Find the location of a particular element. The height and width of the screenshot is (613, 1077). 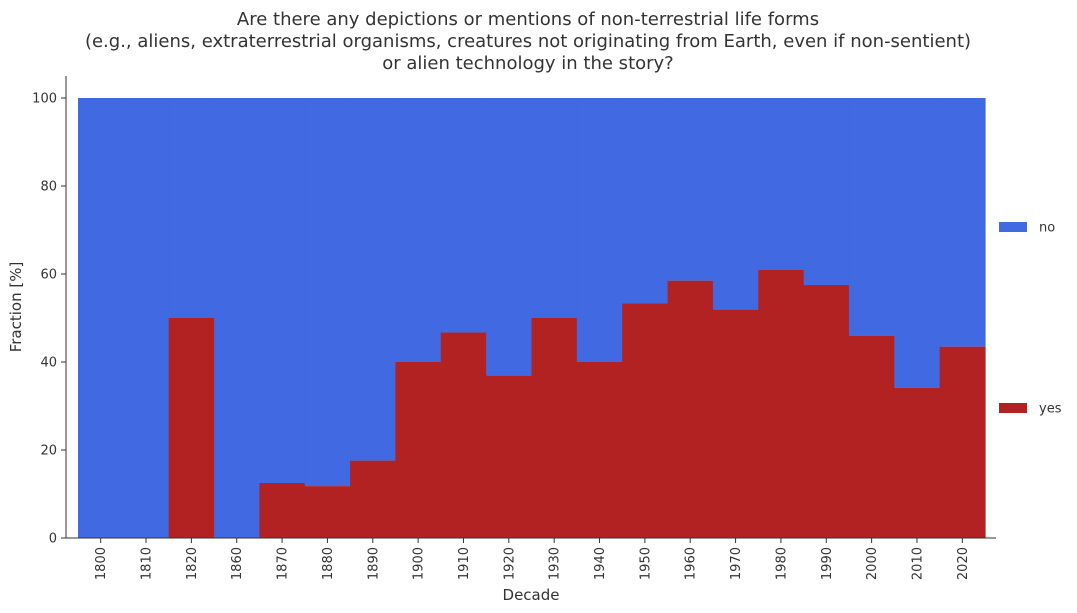

x-tick-label: 2010 is located at coordinates (917, 563).